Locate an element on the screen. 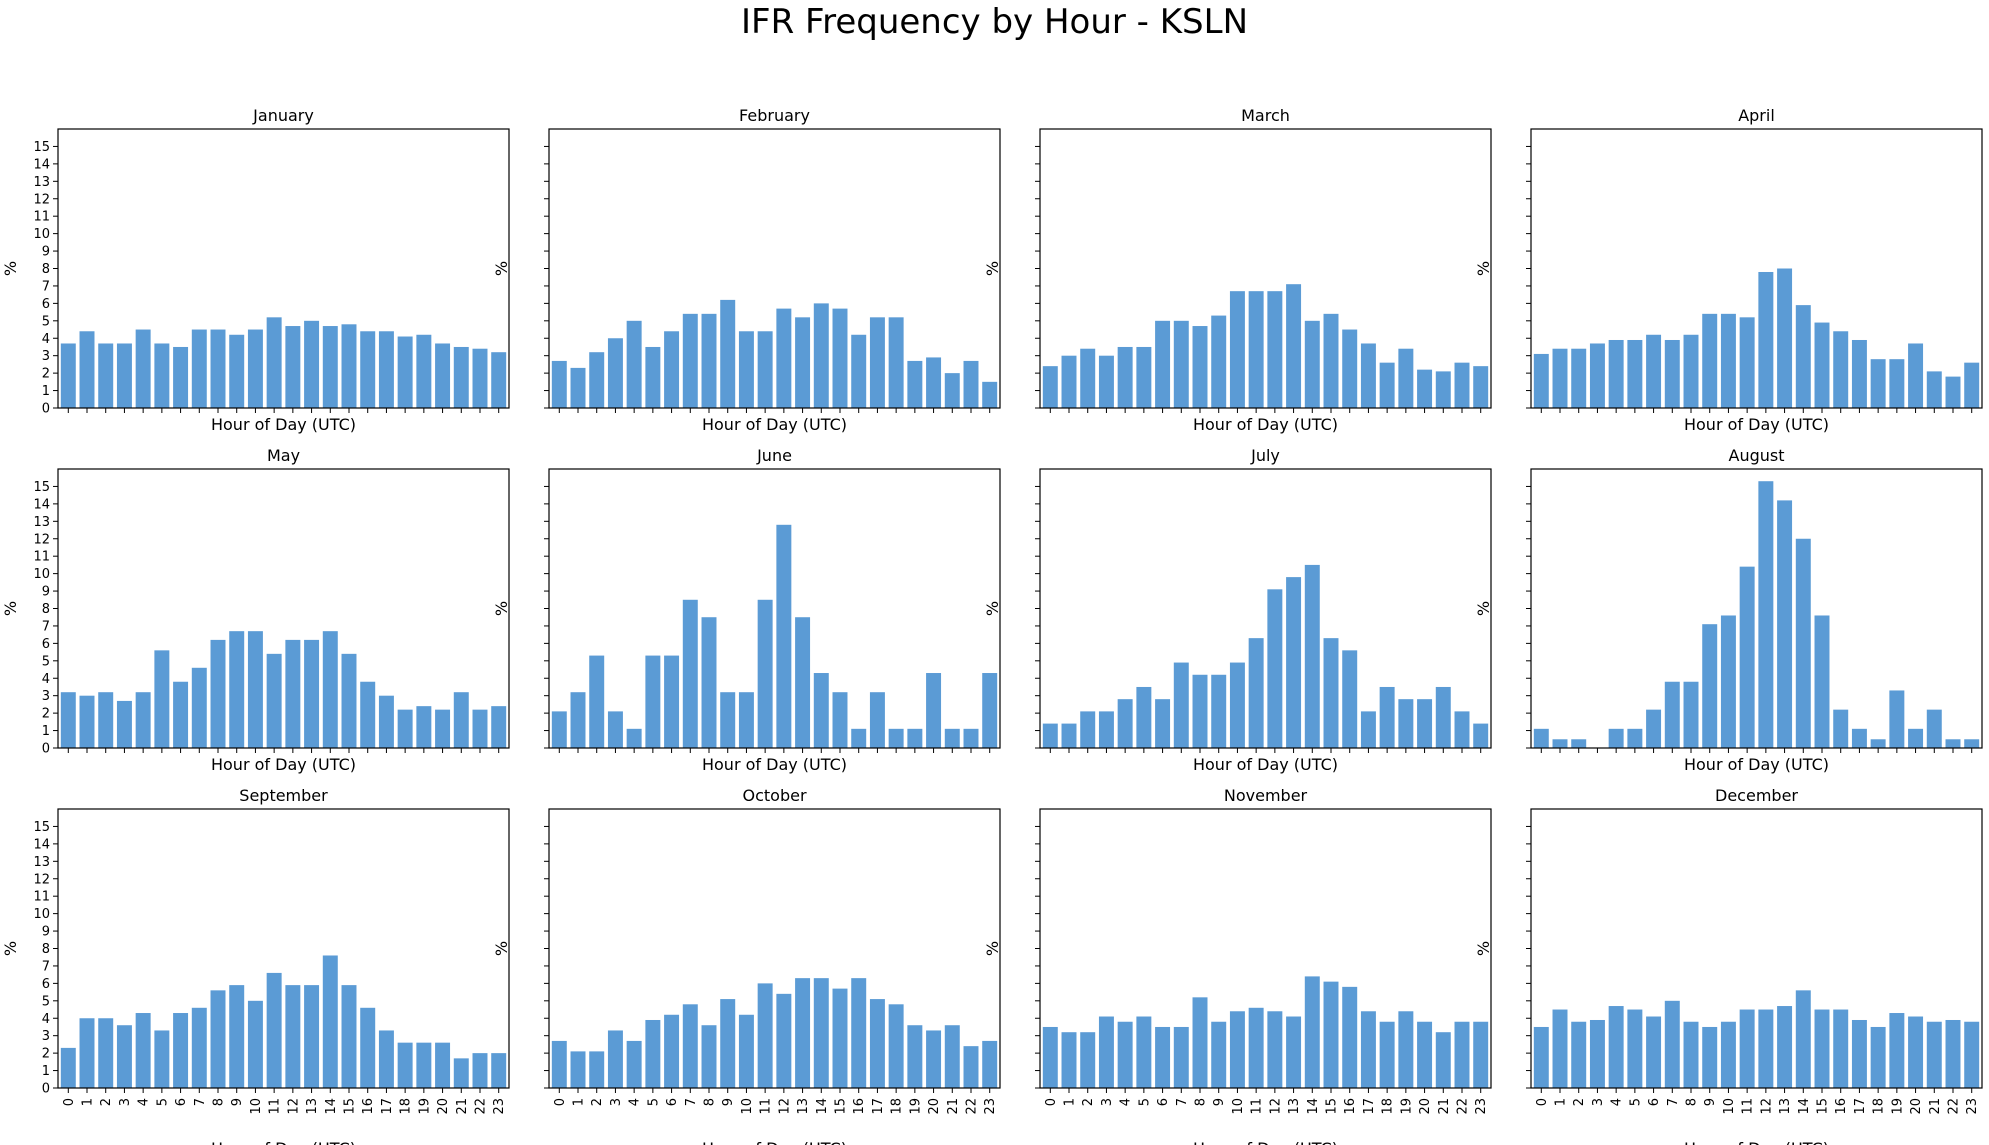 This screenshot has width=1989, height=1145. y-tick-label: 9 is located at coordinates (46, 252).